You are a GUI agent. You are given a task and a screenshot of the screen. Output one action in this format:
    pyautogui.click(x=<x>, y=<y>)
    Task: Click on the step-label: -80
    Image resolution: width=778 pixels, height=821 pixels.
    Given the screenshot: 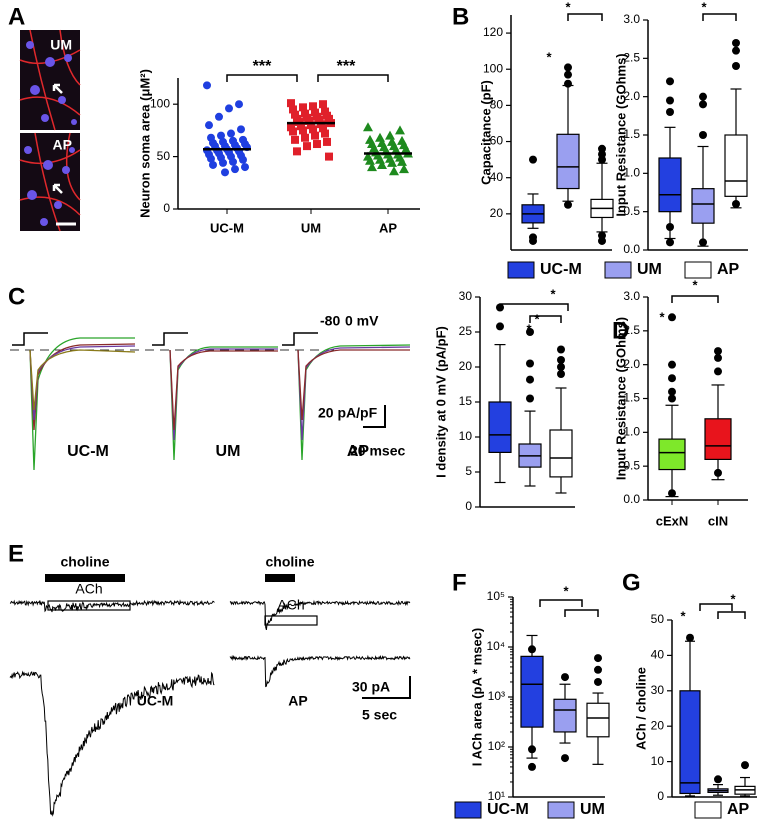 What is the action you would take?
    pyautogui.click(x=330, y=321)
    